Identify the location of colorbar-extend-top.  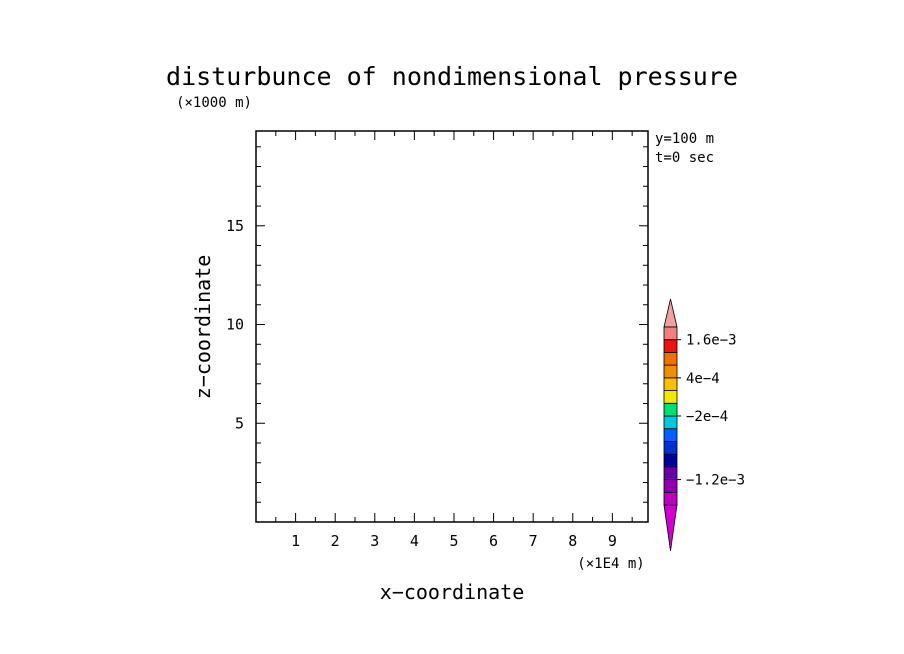
(670, 313).